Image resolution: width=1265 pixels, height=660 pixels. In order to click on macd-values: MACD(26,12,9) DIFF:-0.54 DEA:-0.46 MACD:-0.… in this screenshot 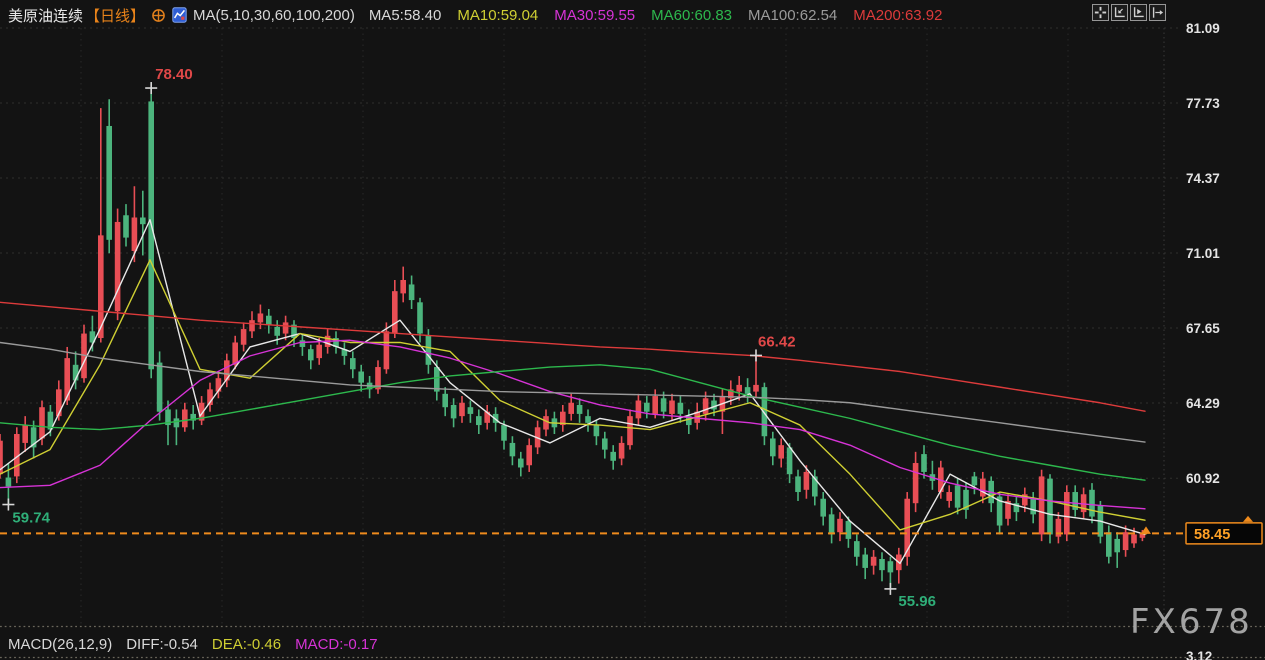, I will do `click(200, 644)`.